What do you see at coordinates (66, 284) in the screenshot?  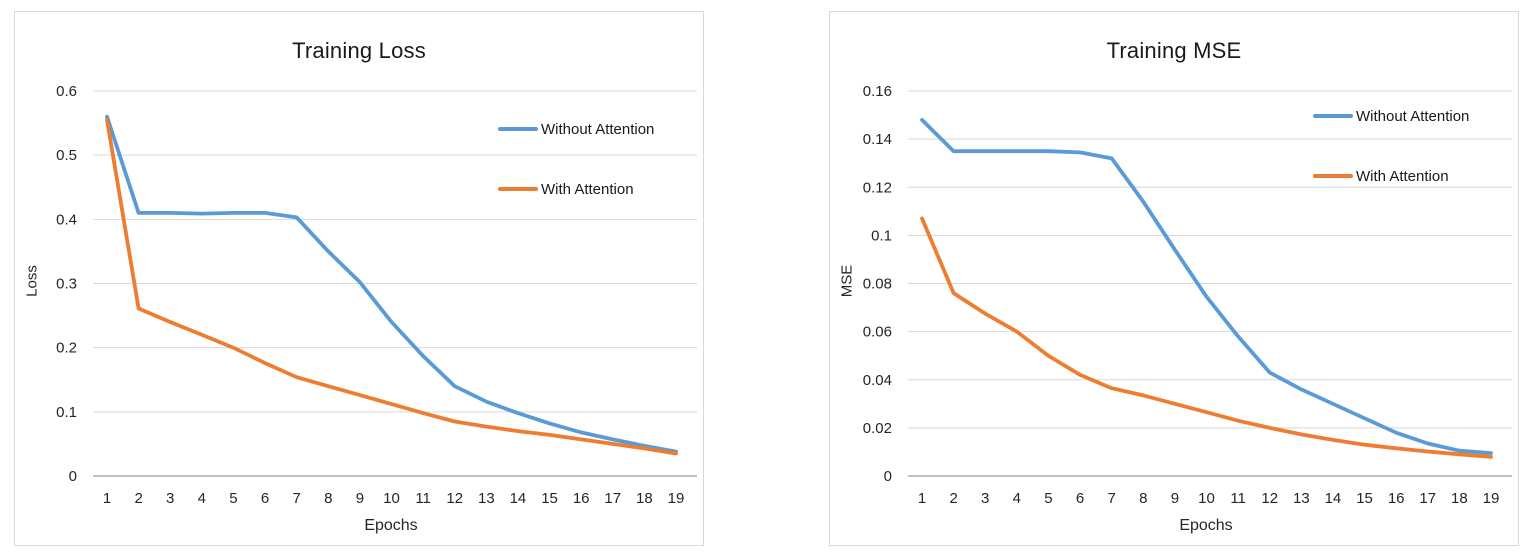 I see `y-tick-label: 0.3` at bounding box center [66, 284].